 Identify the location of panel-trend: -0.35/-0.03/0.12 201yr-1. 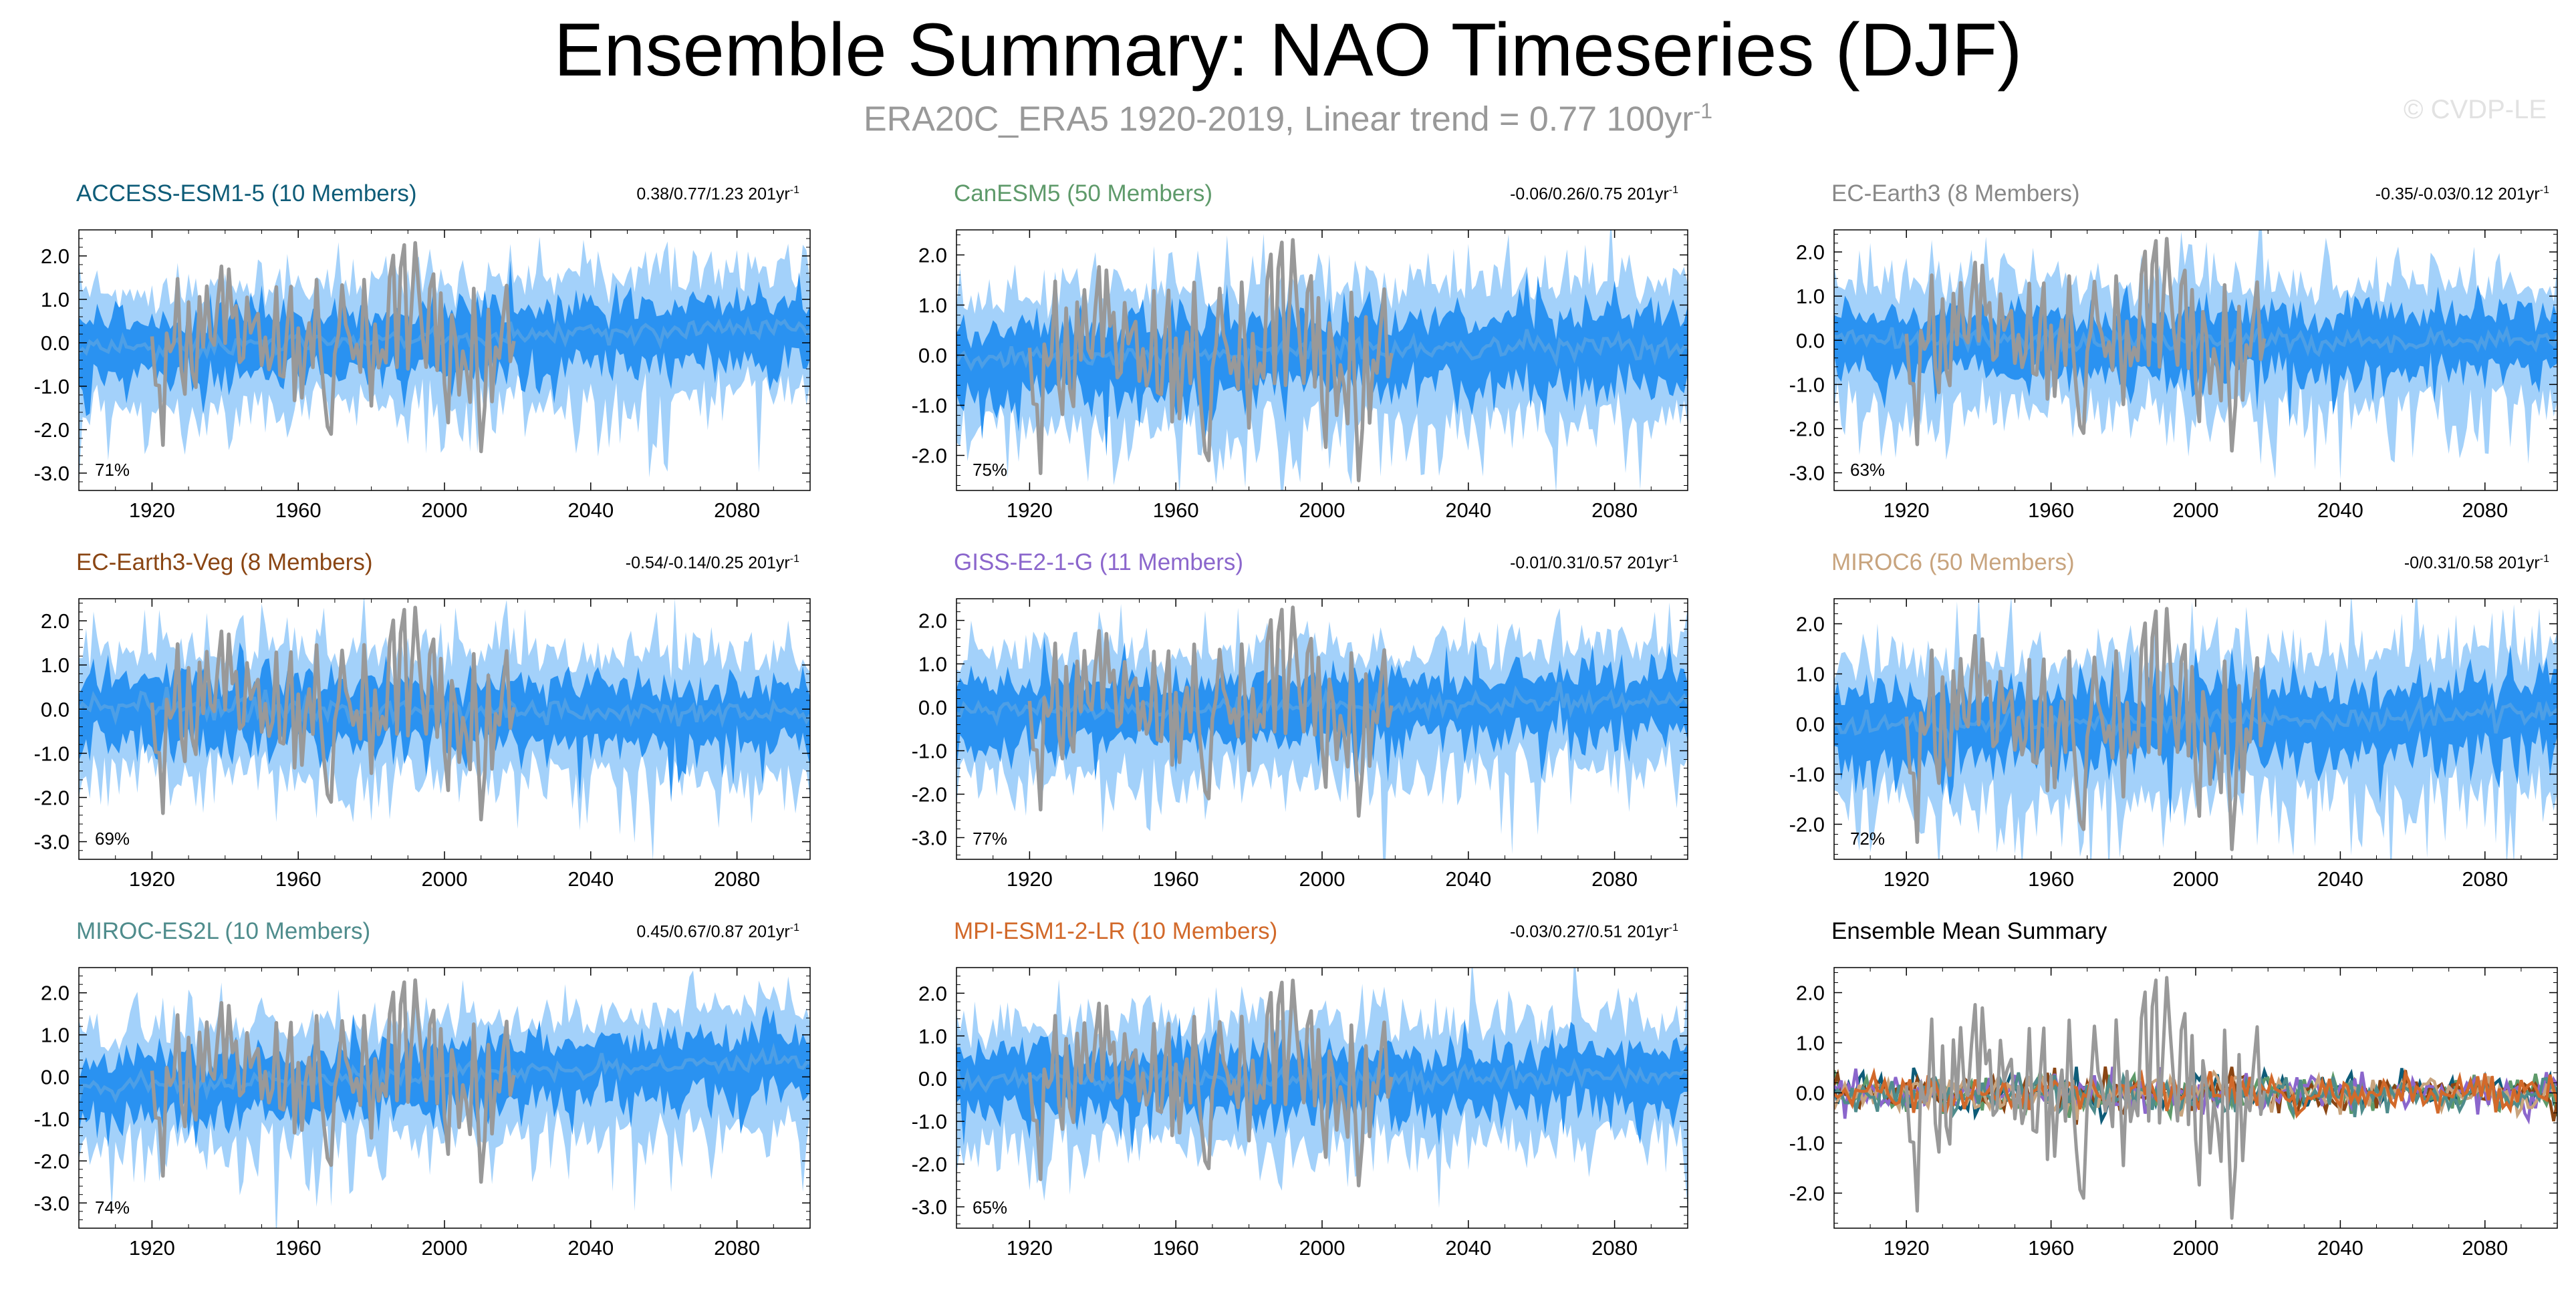
(2462, 194).